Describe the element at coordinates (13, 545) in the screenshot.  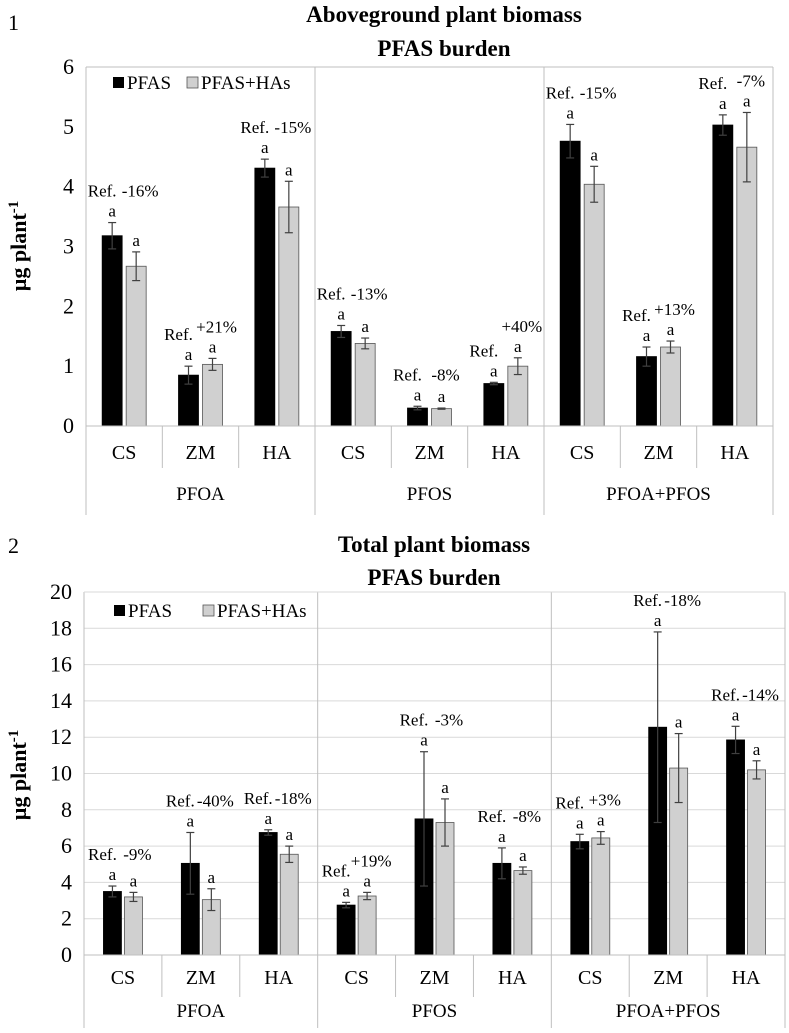
I see `panel-number: 2` at that location.